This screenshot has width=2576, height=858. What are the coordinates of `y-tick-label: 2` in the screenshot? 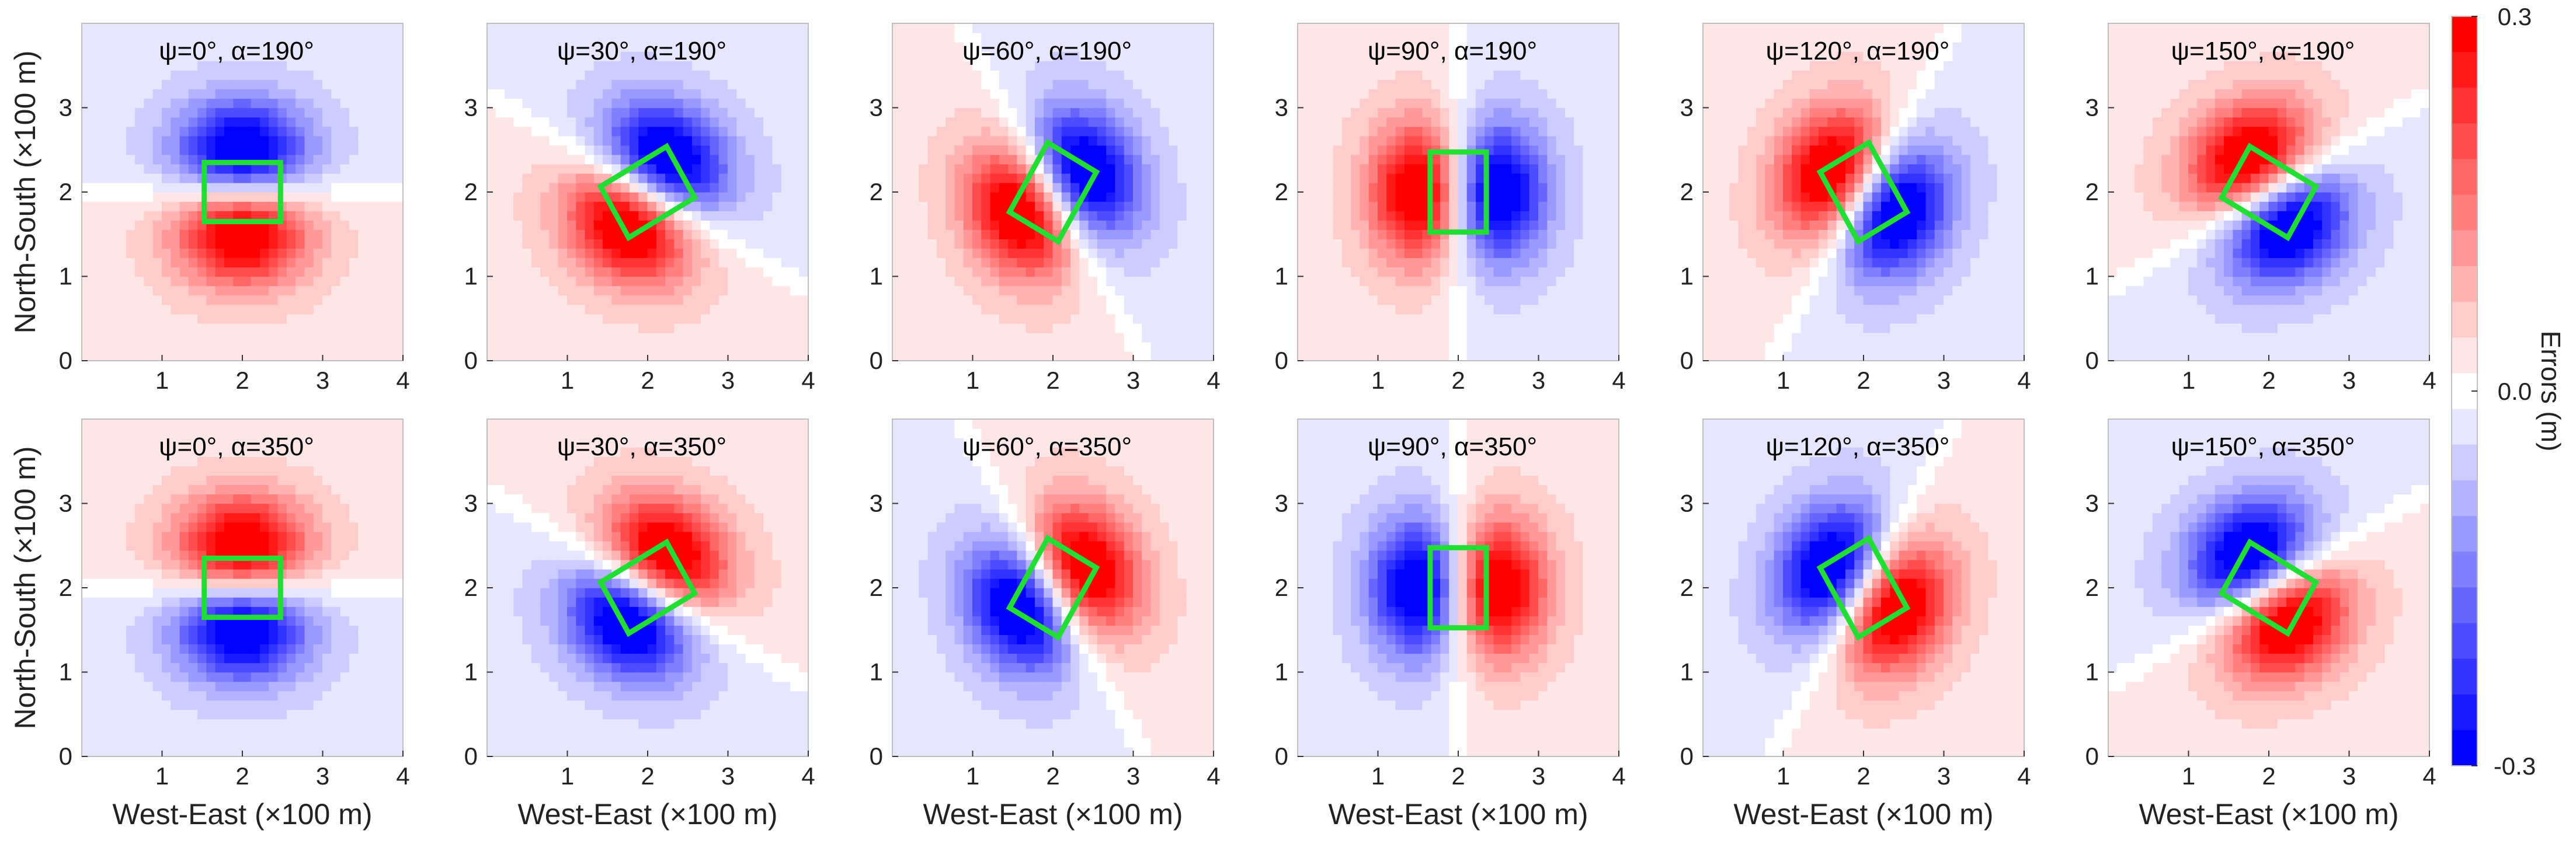 It's located at (471, 191).